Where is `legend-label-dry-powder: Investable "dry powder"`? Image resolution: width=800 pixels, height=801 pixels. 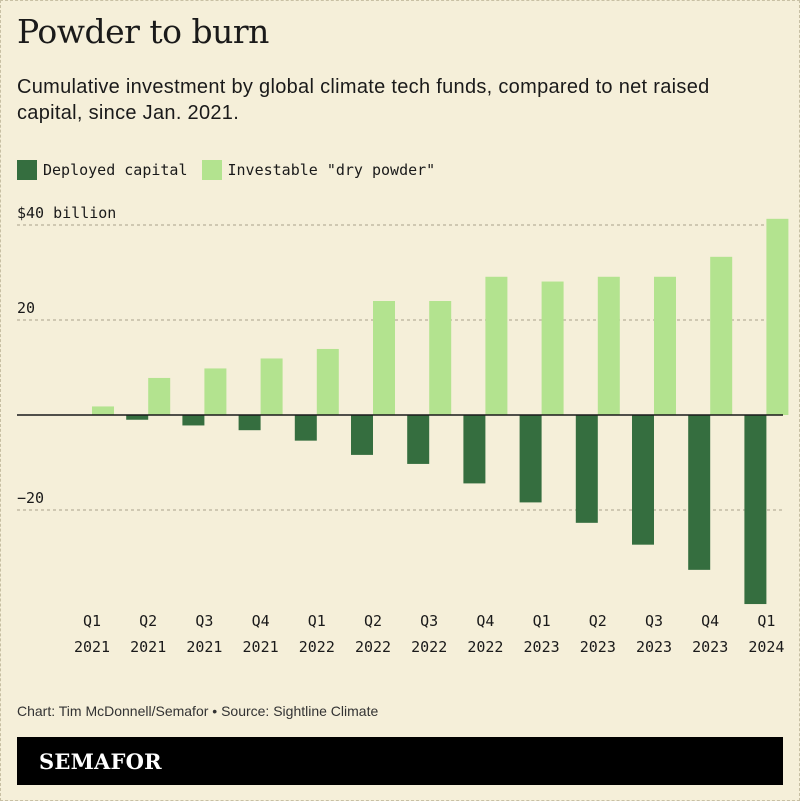 legend-label-dry-powder: Investable "dry powder" is located at coordinates (331, 170).